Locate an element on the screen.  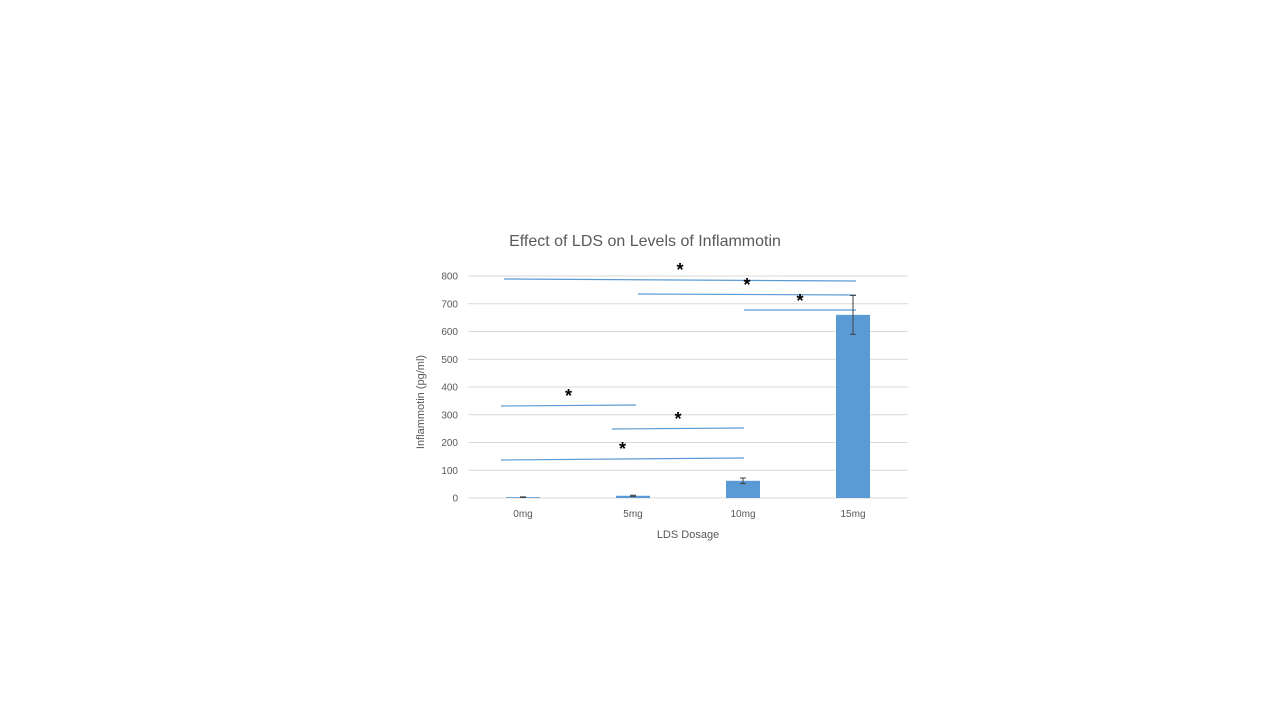
error-bars is located at coordinates (688, 396).